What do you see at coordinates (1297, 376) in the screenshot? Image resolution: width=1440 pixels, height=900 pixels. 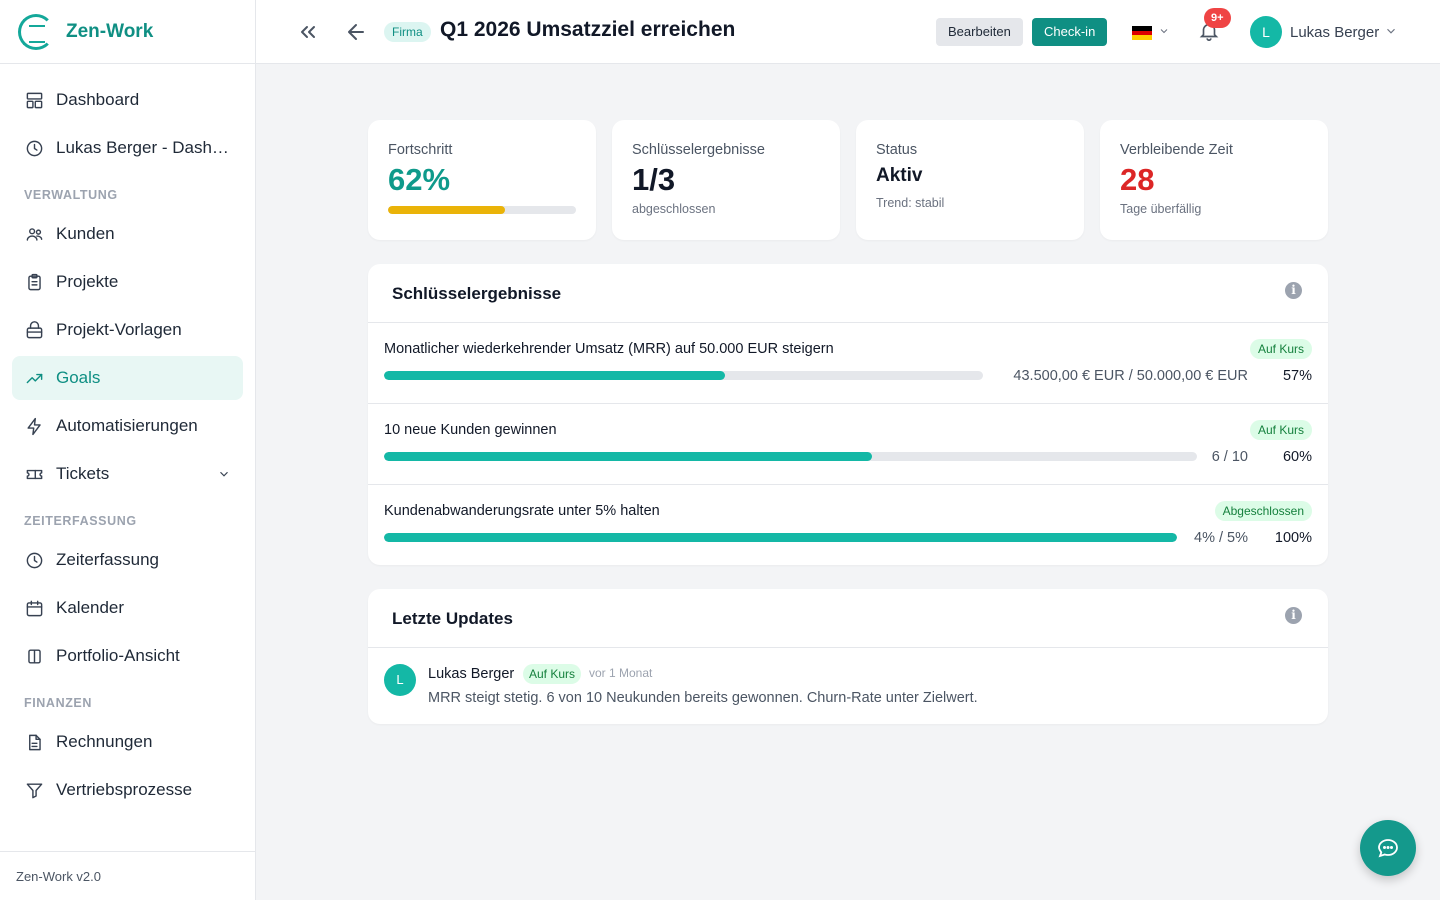 I see `key-result-percent: 57%` at bounding box center [1297, 376].